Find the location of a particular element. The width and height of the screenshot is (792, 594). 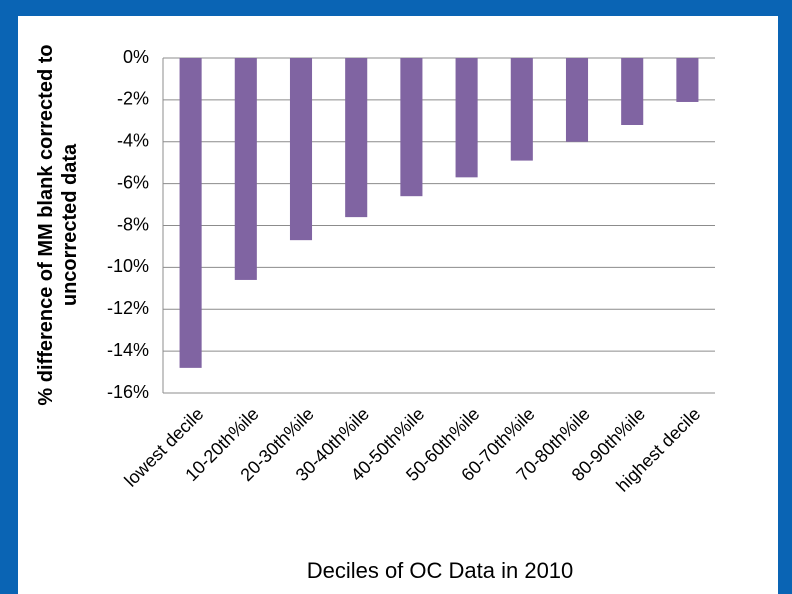

y-tick-label: -14% is located at coordinates (128, 350).